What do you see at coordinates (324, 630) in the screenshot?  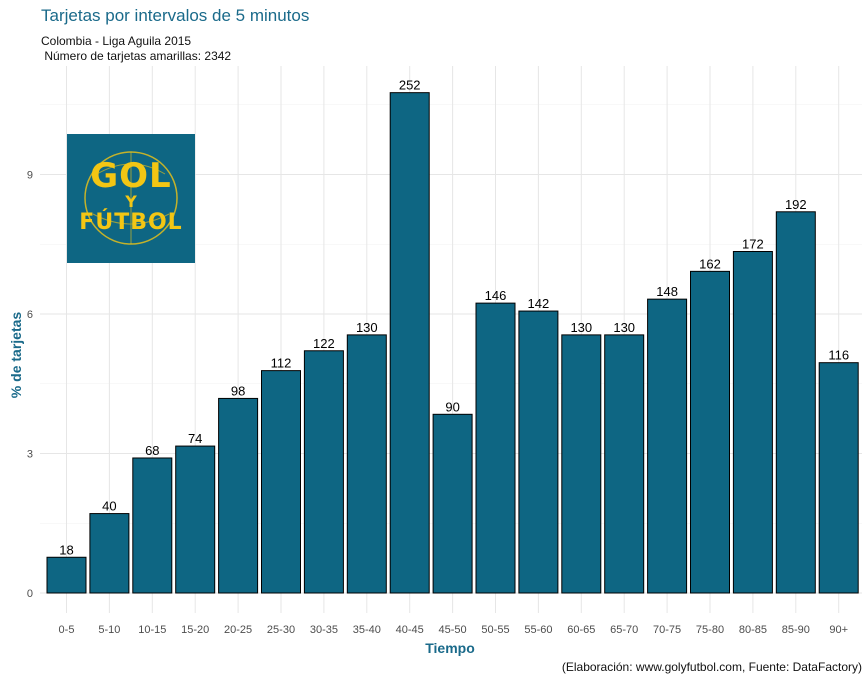 I see `x-tick-label: 30-35` at bounding box center [324, 630].